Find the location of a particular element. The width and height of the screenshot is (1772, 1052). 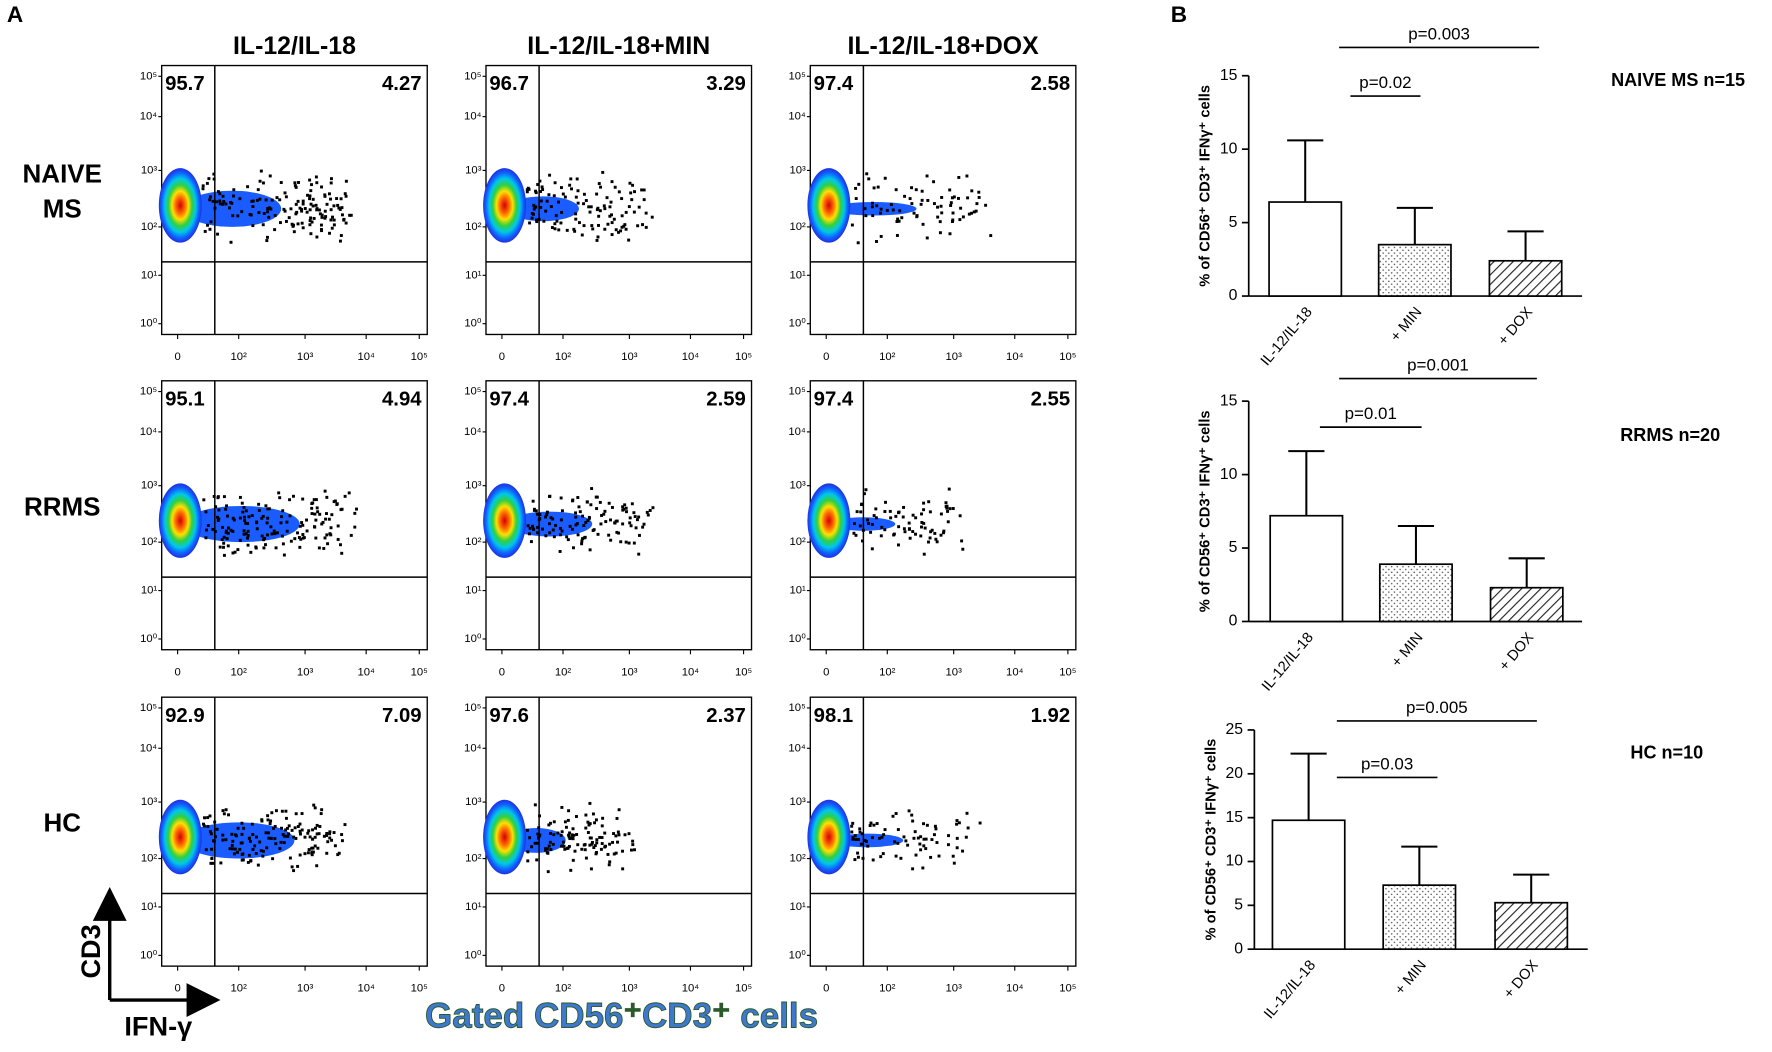

axis-label: CD3 is located at coordinates (90, 951).